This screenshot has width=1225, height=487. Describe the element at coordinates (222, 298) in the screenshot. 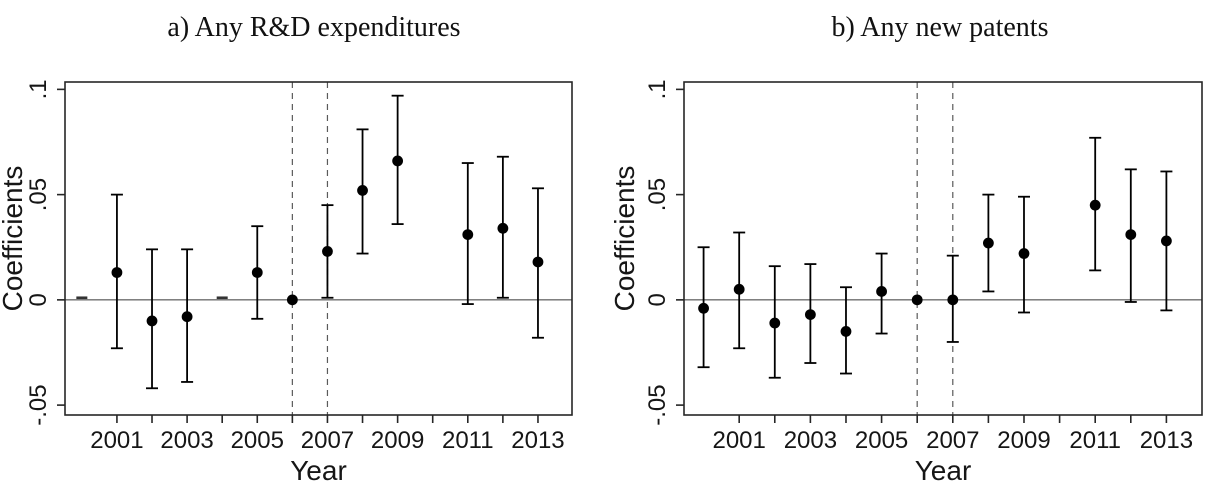

I see `coef-dash-marker-2004` at that location.